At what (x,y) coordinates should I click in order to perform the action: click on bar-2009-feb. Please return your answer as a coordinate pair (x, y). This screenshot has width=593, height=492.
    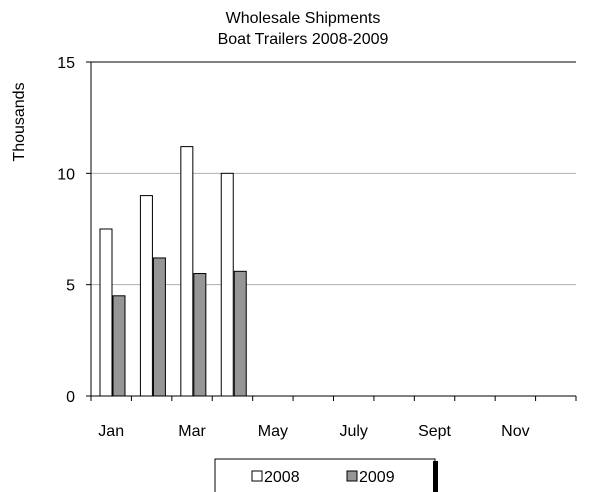
    Looking at the image, I should click on (159, 327).